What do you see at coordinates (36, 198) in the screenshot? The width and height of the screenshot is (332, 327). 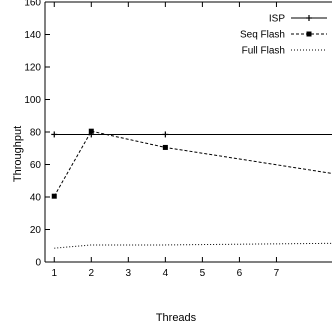 I see `y-tick-label: 40` at bounding box center [36, 198].